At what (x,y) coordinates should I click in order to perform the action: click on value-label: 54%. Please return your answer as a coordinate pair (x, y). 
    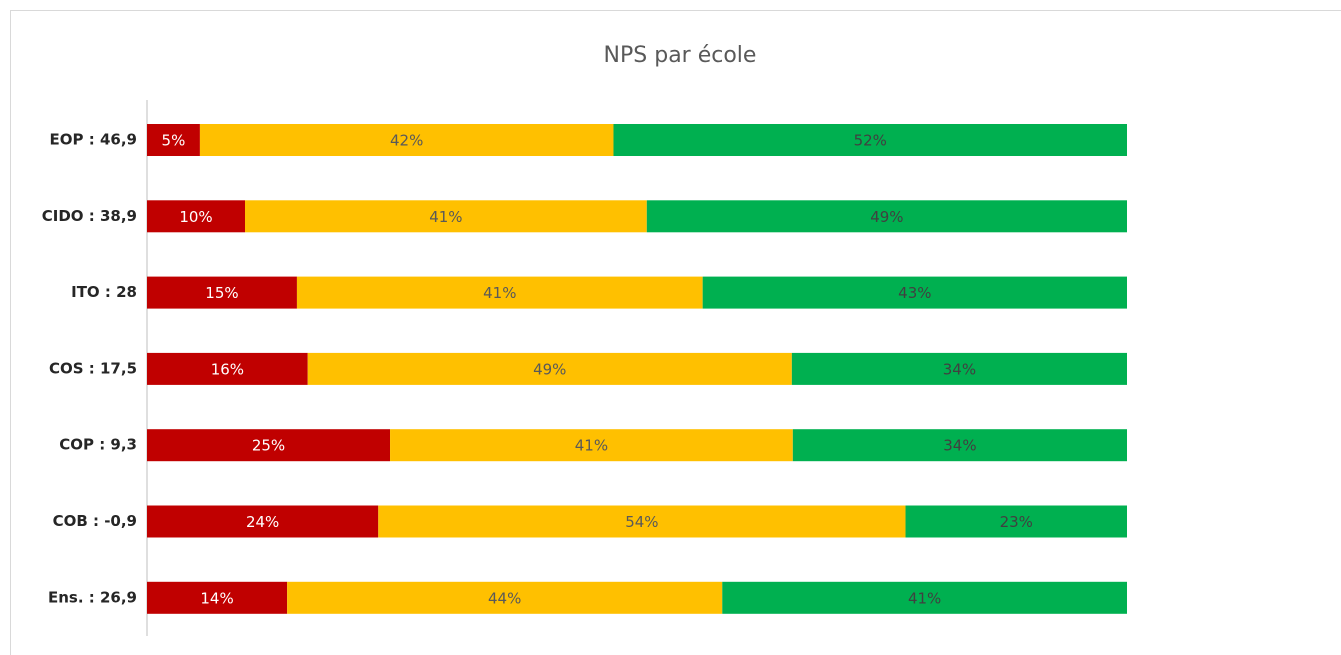
    Looking at the image, I should click on (641, 522).